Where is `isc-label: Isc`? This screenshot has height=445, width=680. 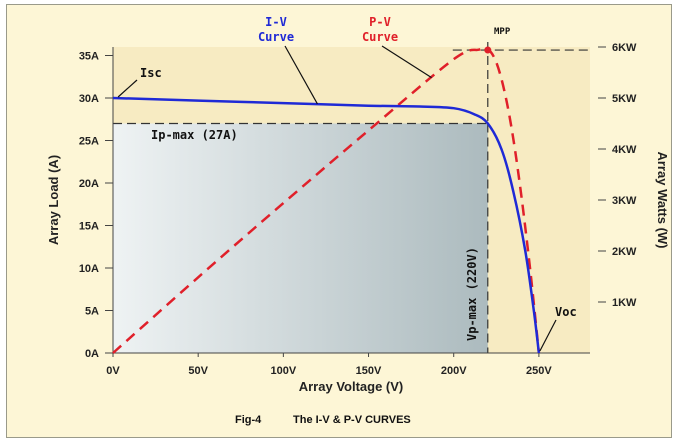
isc-label: Isc is located at coordinates (151, 73).